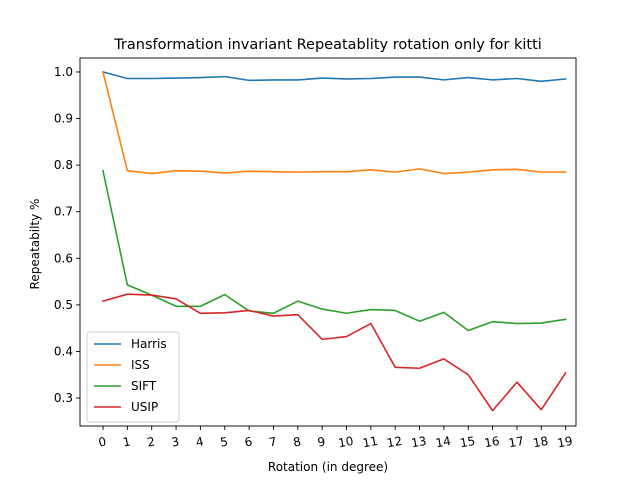  What do you see at coordinates (144, 386) in the screenshot?
I see `legend-label-sift: SIFT` at bounding box center [144, 386].